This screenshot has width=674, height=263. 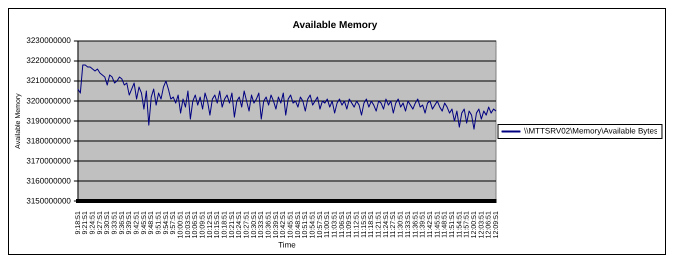 What do you see at coordinates (49, 81) in the screenshot?
I see `y-tick-label: 3210000000` at bounding box center [49, 81].